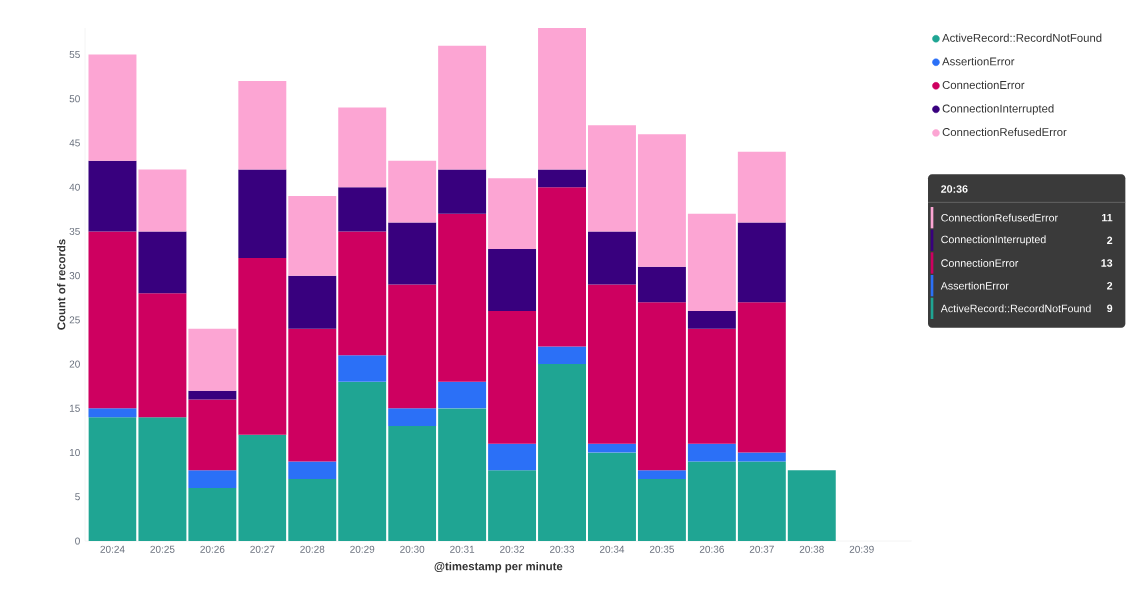  What do you see at coordinates (112, 549) in the screenshot?
I see `x-tick-label: 20:24` at bounding box center [112, 549].